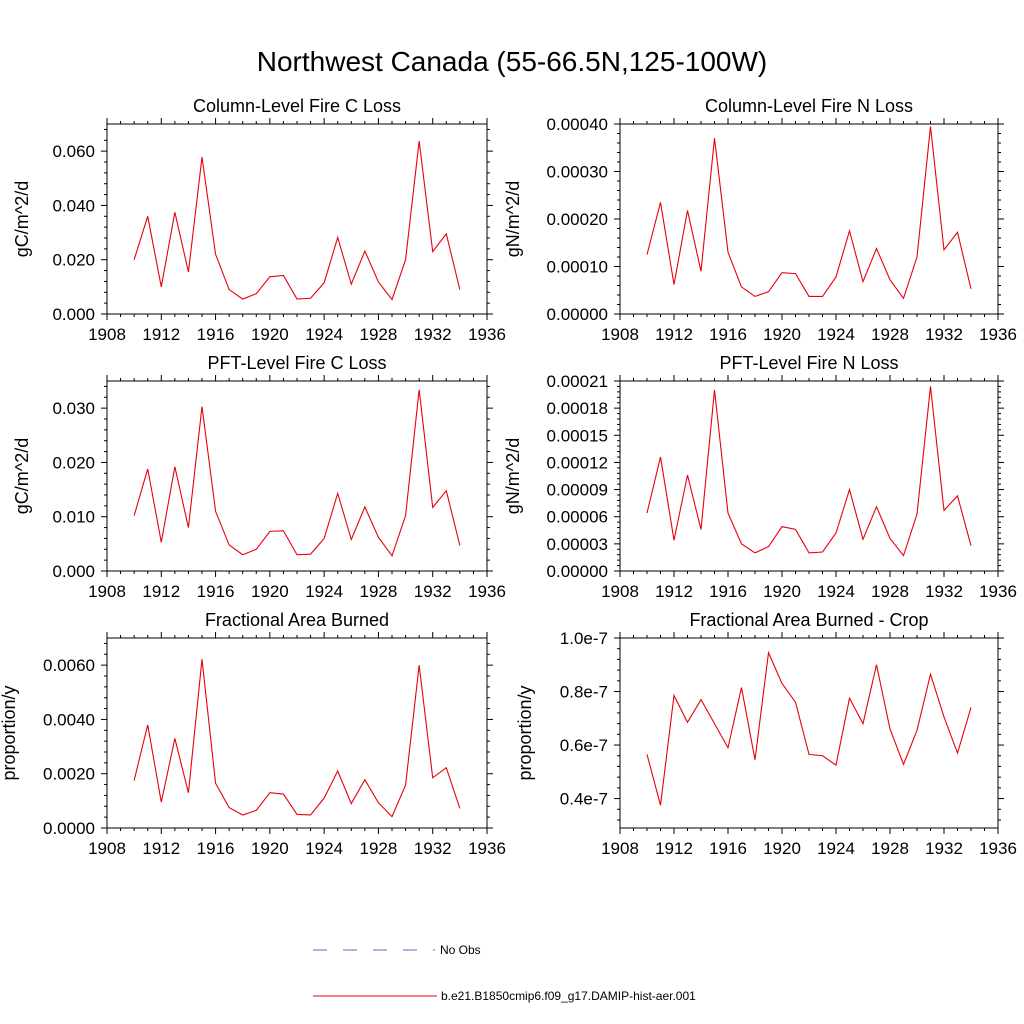 This screenshot has height=1024, width=1024. Describe the element at coordinates (577, 172) in the screenshot. I see `y-tick-label: 0.00030` at that location.